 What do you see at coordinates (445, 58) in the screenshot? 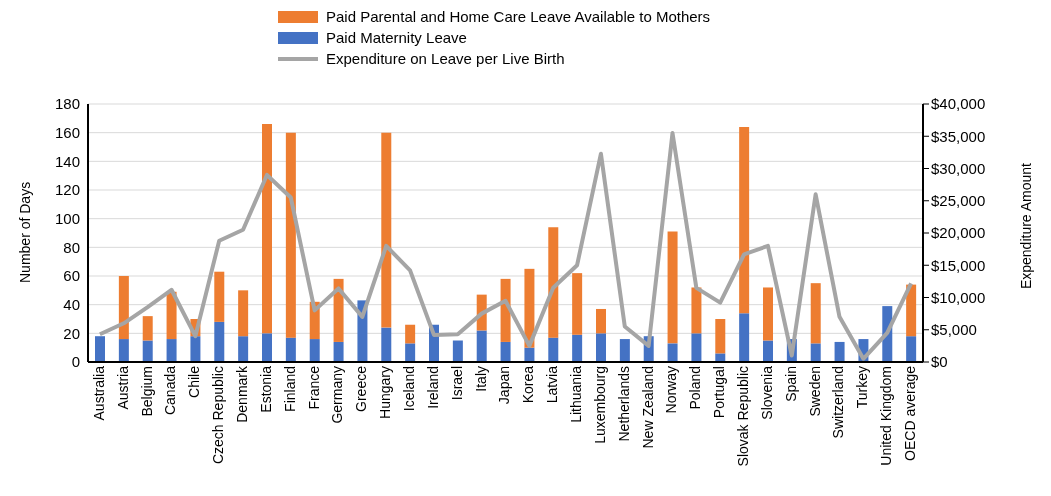
I see `legend-label: Expenditure on Leave per Live Birth` at bounding box center [445, 58].